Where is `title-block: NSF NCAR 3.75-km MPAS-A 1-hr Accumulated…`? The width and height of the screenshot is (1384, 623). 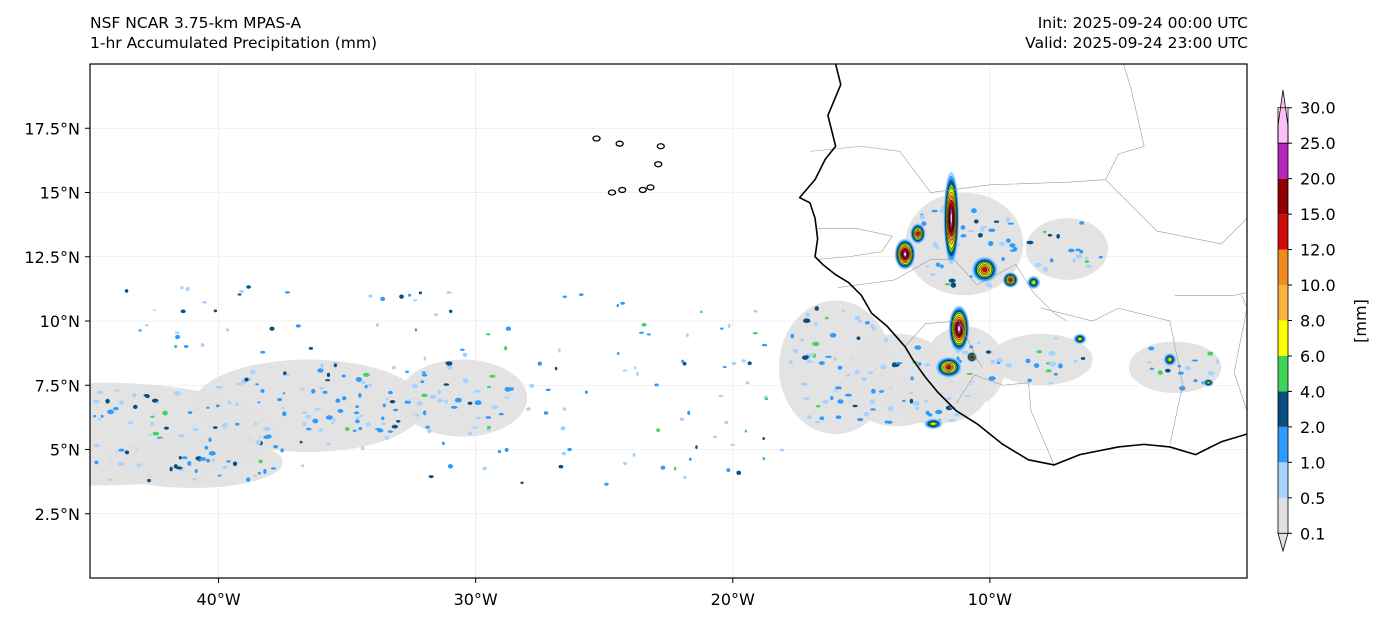 title-block: NSF NCAR 3.75-km MPAS-A 1-hr Accumulated… is located at coordinates (233, 33).